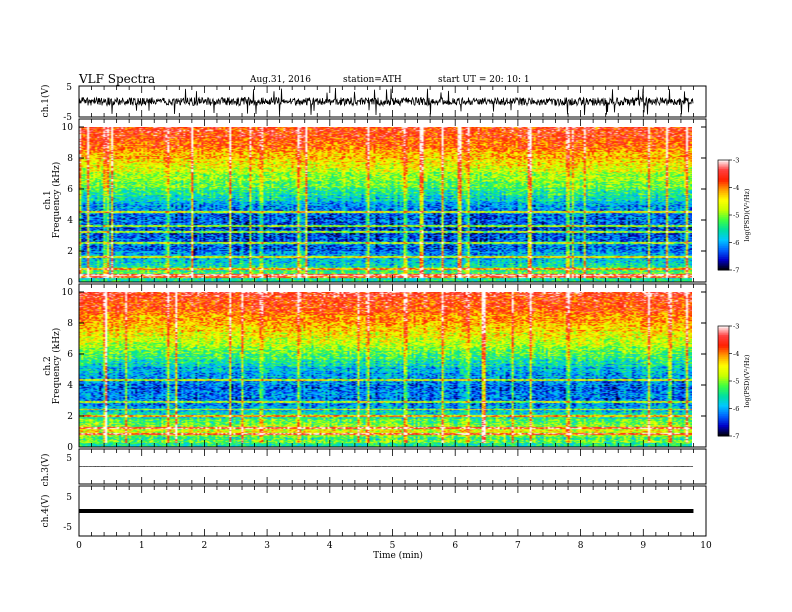  I want to click on ch2-spectrogram-ytick-4: 4, so click(70, 386).